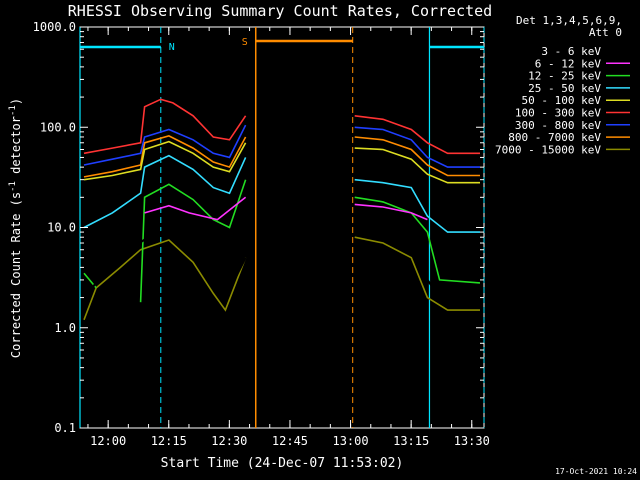 Image resolution: width=640 pixels, height=480 pixels. Describe the element at coordinates (245, 42) in the screenshot. I see `saa-label: S` at that location.